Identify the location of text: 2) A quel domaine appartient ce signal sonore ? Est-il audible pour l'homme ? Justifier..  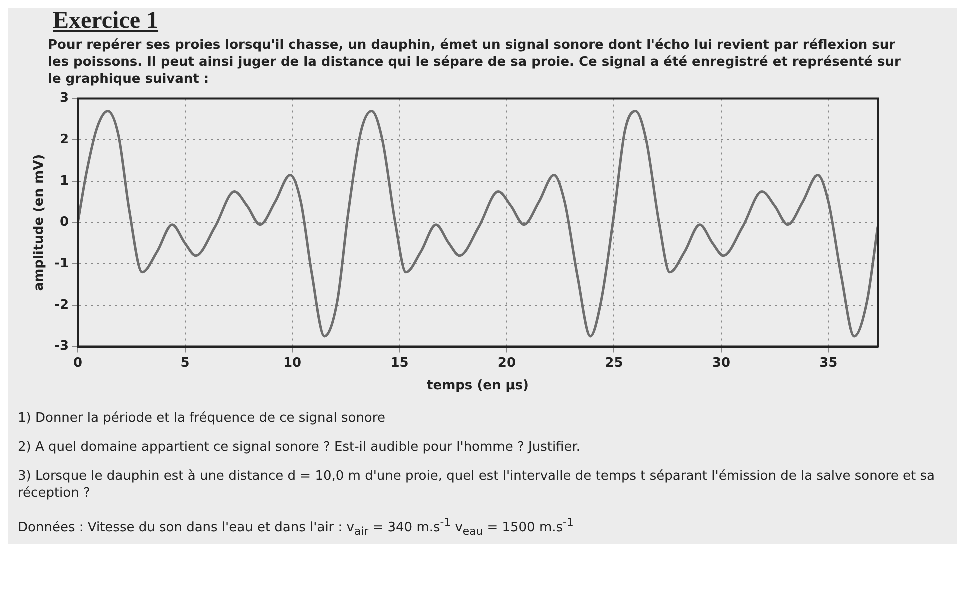
(300, 447).